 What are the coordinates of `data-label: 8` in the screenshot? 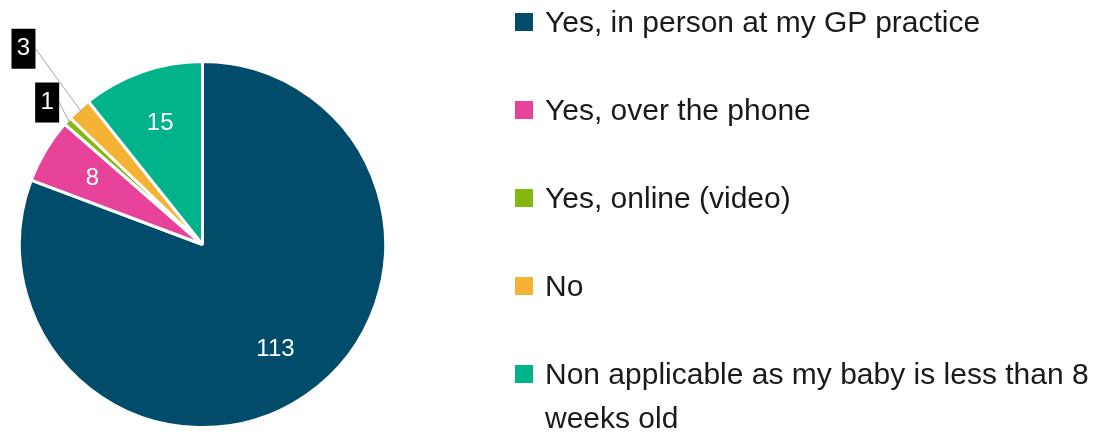 It's located at (92, 177).